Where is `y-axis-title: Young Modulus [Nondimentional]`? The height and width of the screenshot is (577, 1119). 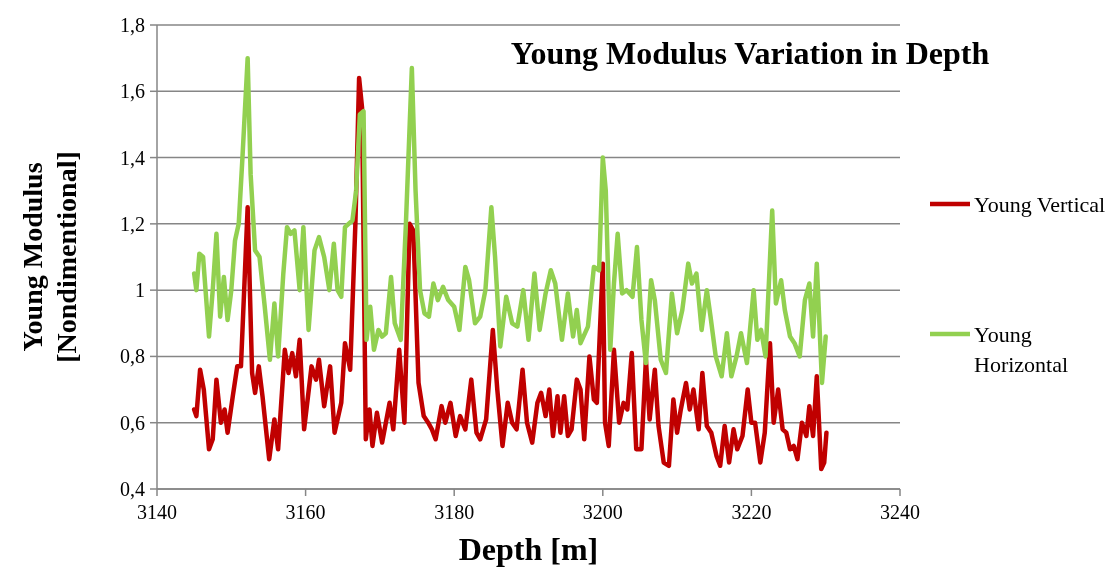 y-axis-title: Young Modulus [Nondimentional] is located at coordinates (49, 257).